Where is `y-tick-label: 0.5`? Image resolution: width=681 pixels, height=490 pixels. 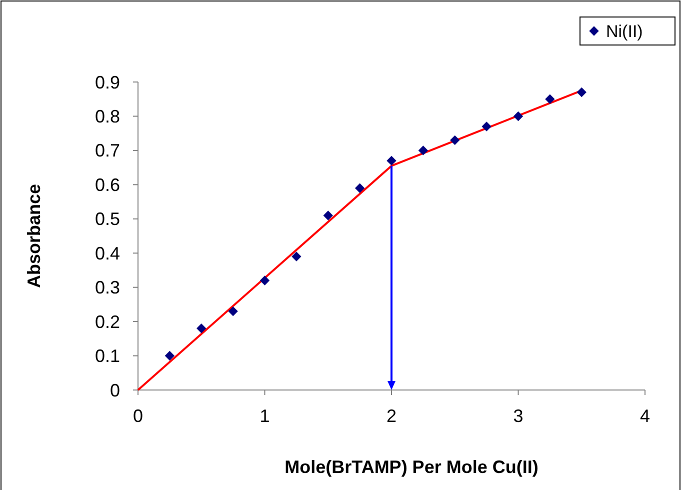 y-tick-label: 0.5 is located at coordinates (107, 219).